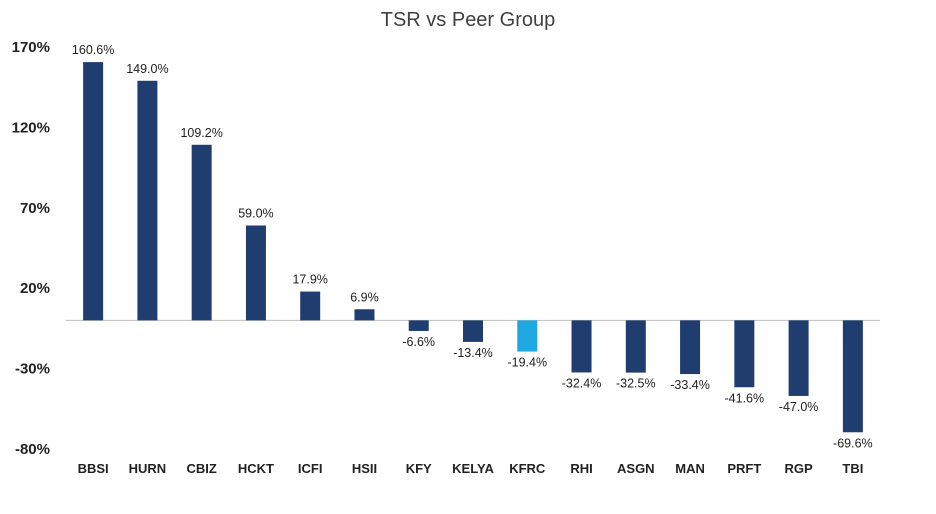 The width and height of the screenshot is (936, 514). Describe the element at coordinates (309, 280) in the screenshot. I see `data-label: 17.9%` at that location.